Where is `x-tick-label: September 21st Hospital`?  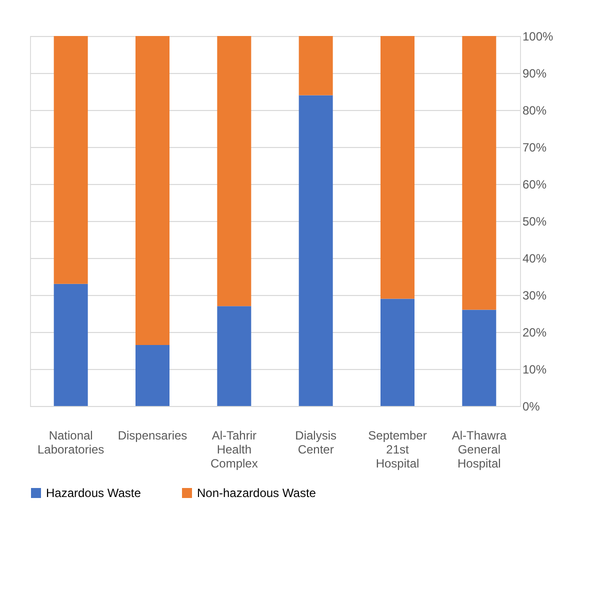 x-tick-label: September 21st Hospital is located at coordinates (397, 449).